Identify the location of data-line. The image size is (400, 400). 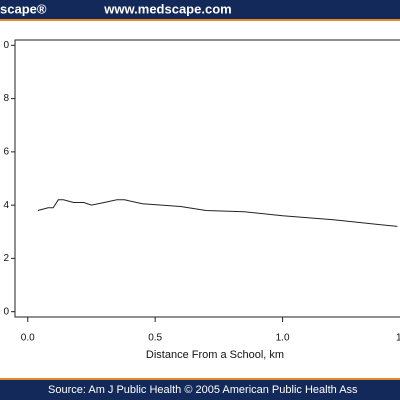
(217, 213).